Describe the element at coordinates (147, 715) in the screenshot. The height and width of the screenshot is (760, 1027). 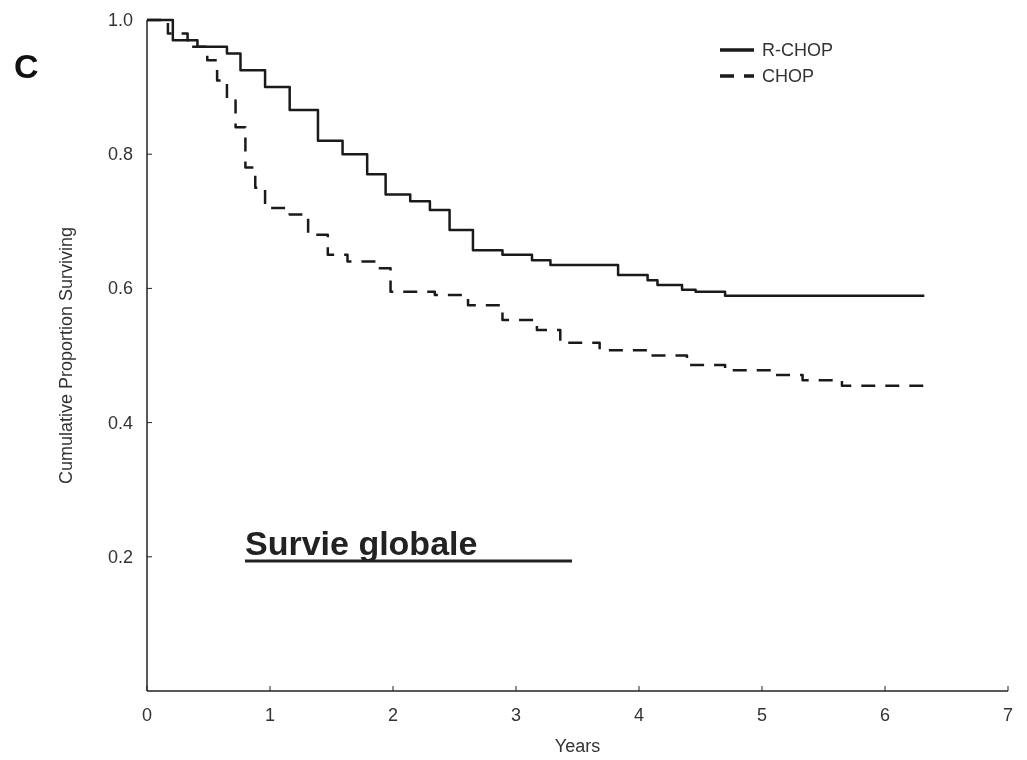
I see `x-tick-label: 0` at that location.